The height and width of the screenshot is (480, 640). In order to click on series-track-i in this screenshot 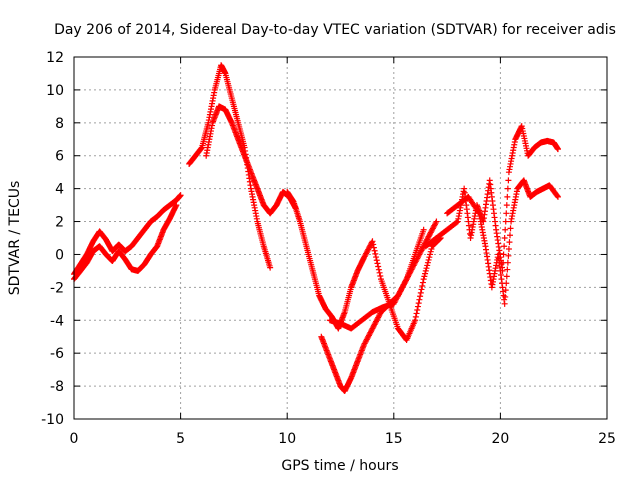, I will do `click(502, 242)`.